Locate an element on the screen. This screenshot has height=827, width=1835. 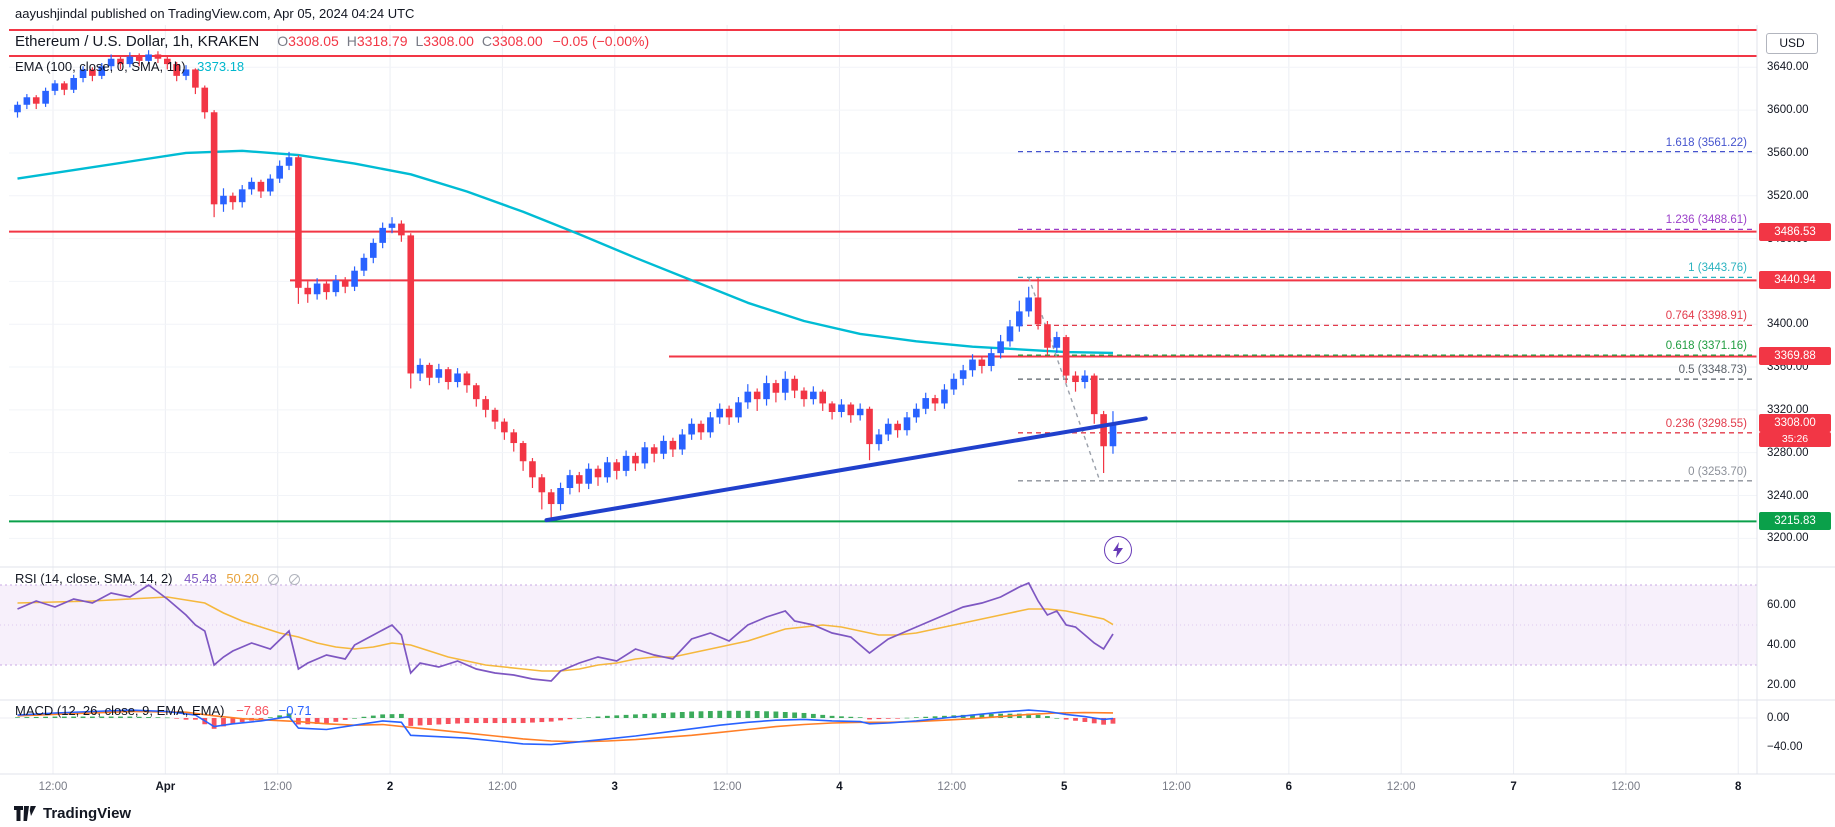
rsi-ma-line is located at coordinates (565, 634).